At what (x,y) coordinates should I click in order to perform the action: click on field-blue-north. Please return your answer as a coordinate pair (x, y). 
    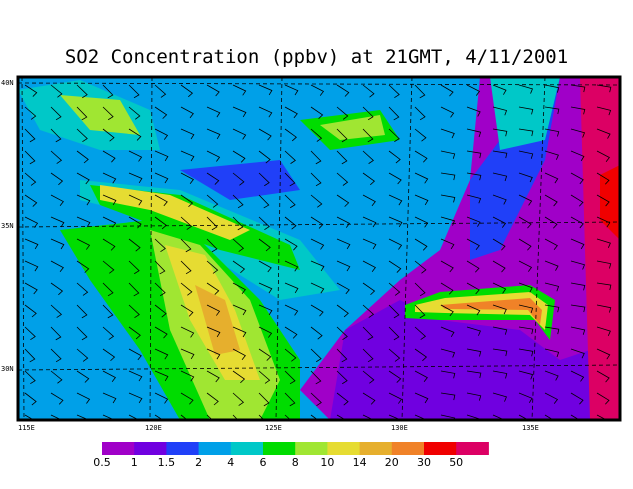
    Looking at the image, I should click on (240, 180).